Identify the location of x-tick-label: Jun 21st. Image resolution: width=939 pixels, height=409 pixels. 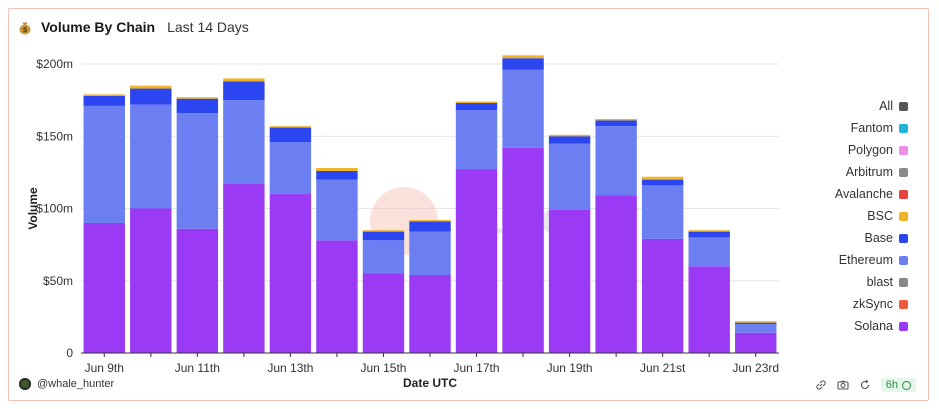
(663, 368).